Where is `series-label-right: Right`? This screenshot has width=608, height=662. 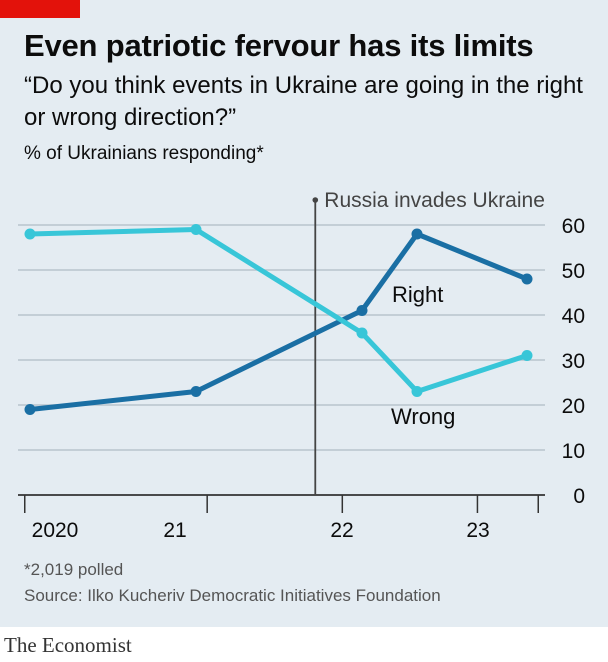
series-label-right: Right is located at coordinates (417, 294).